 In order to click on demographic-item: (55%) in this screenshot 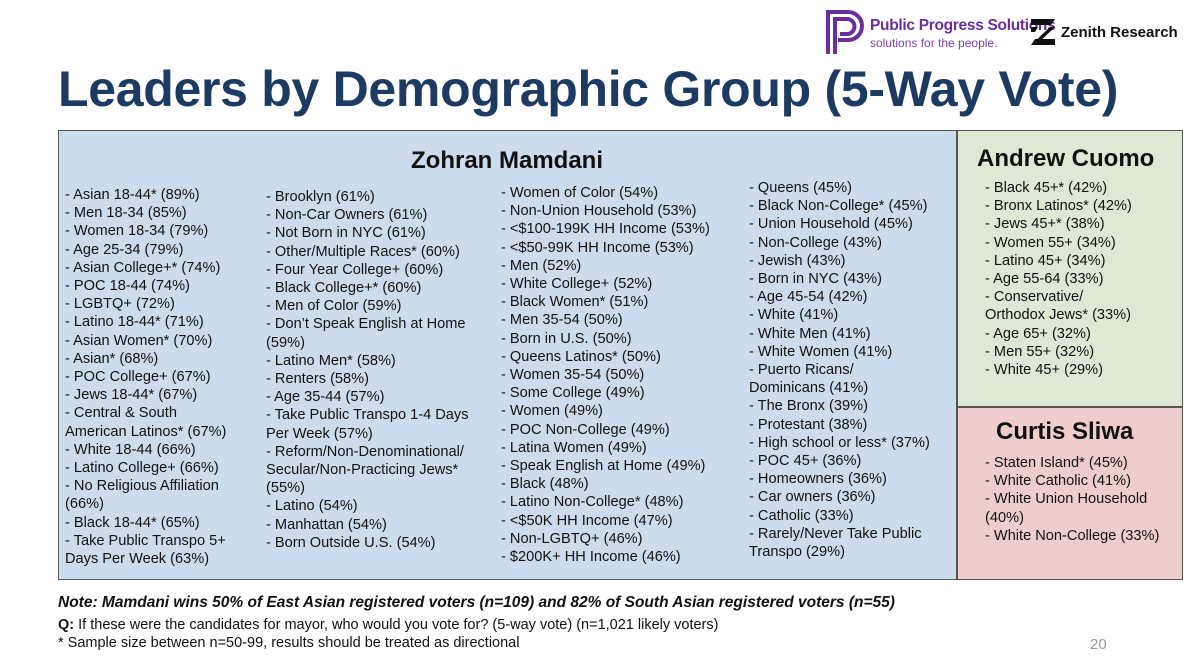, I will do `click(285, 488)`.